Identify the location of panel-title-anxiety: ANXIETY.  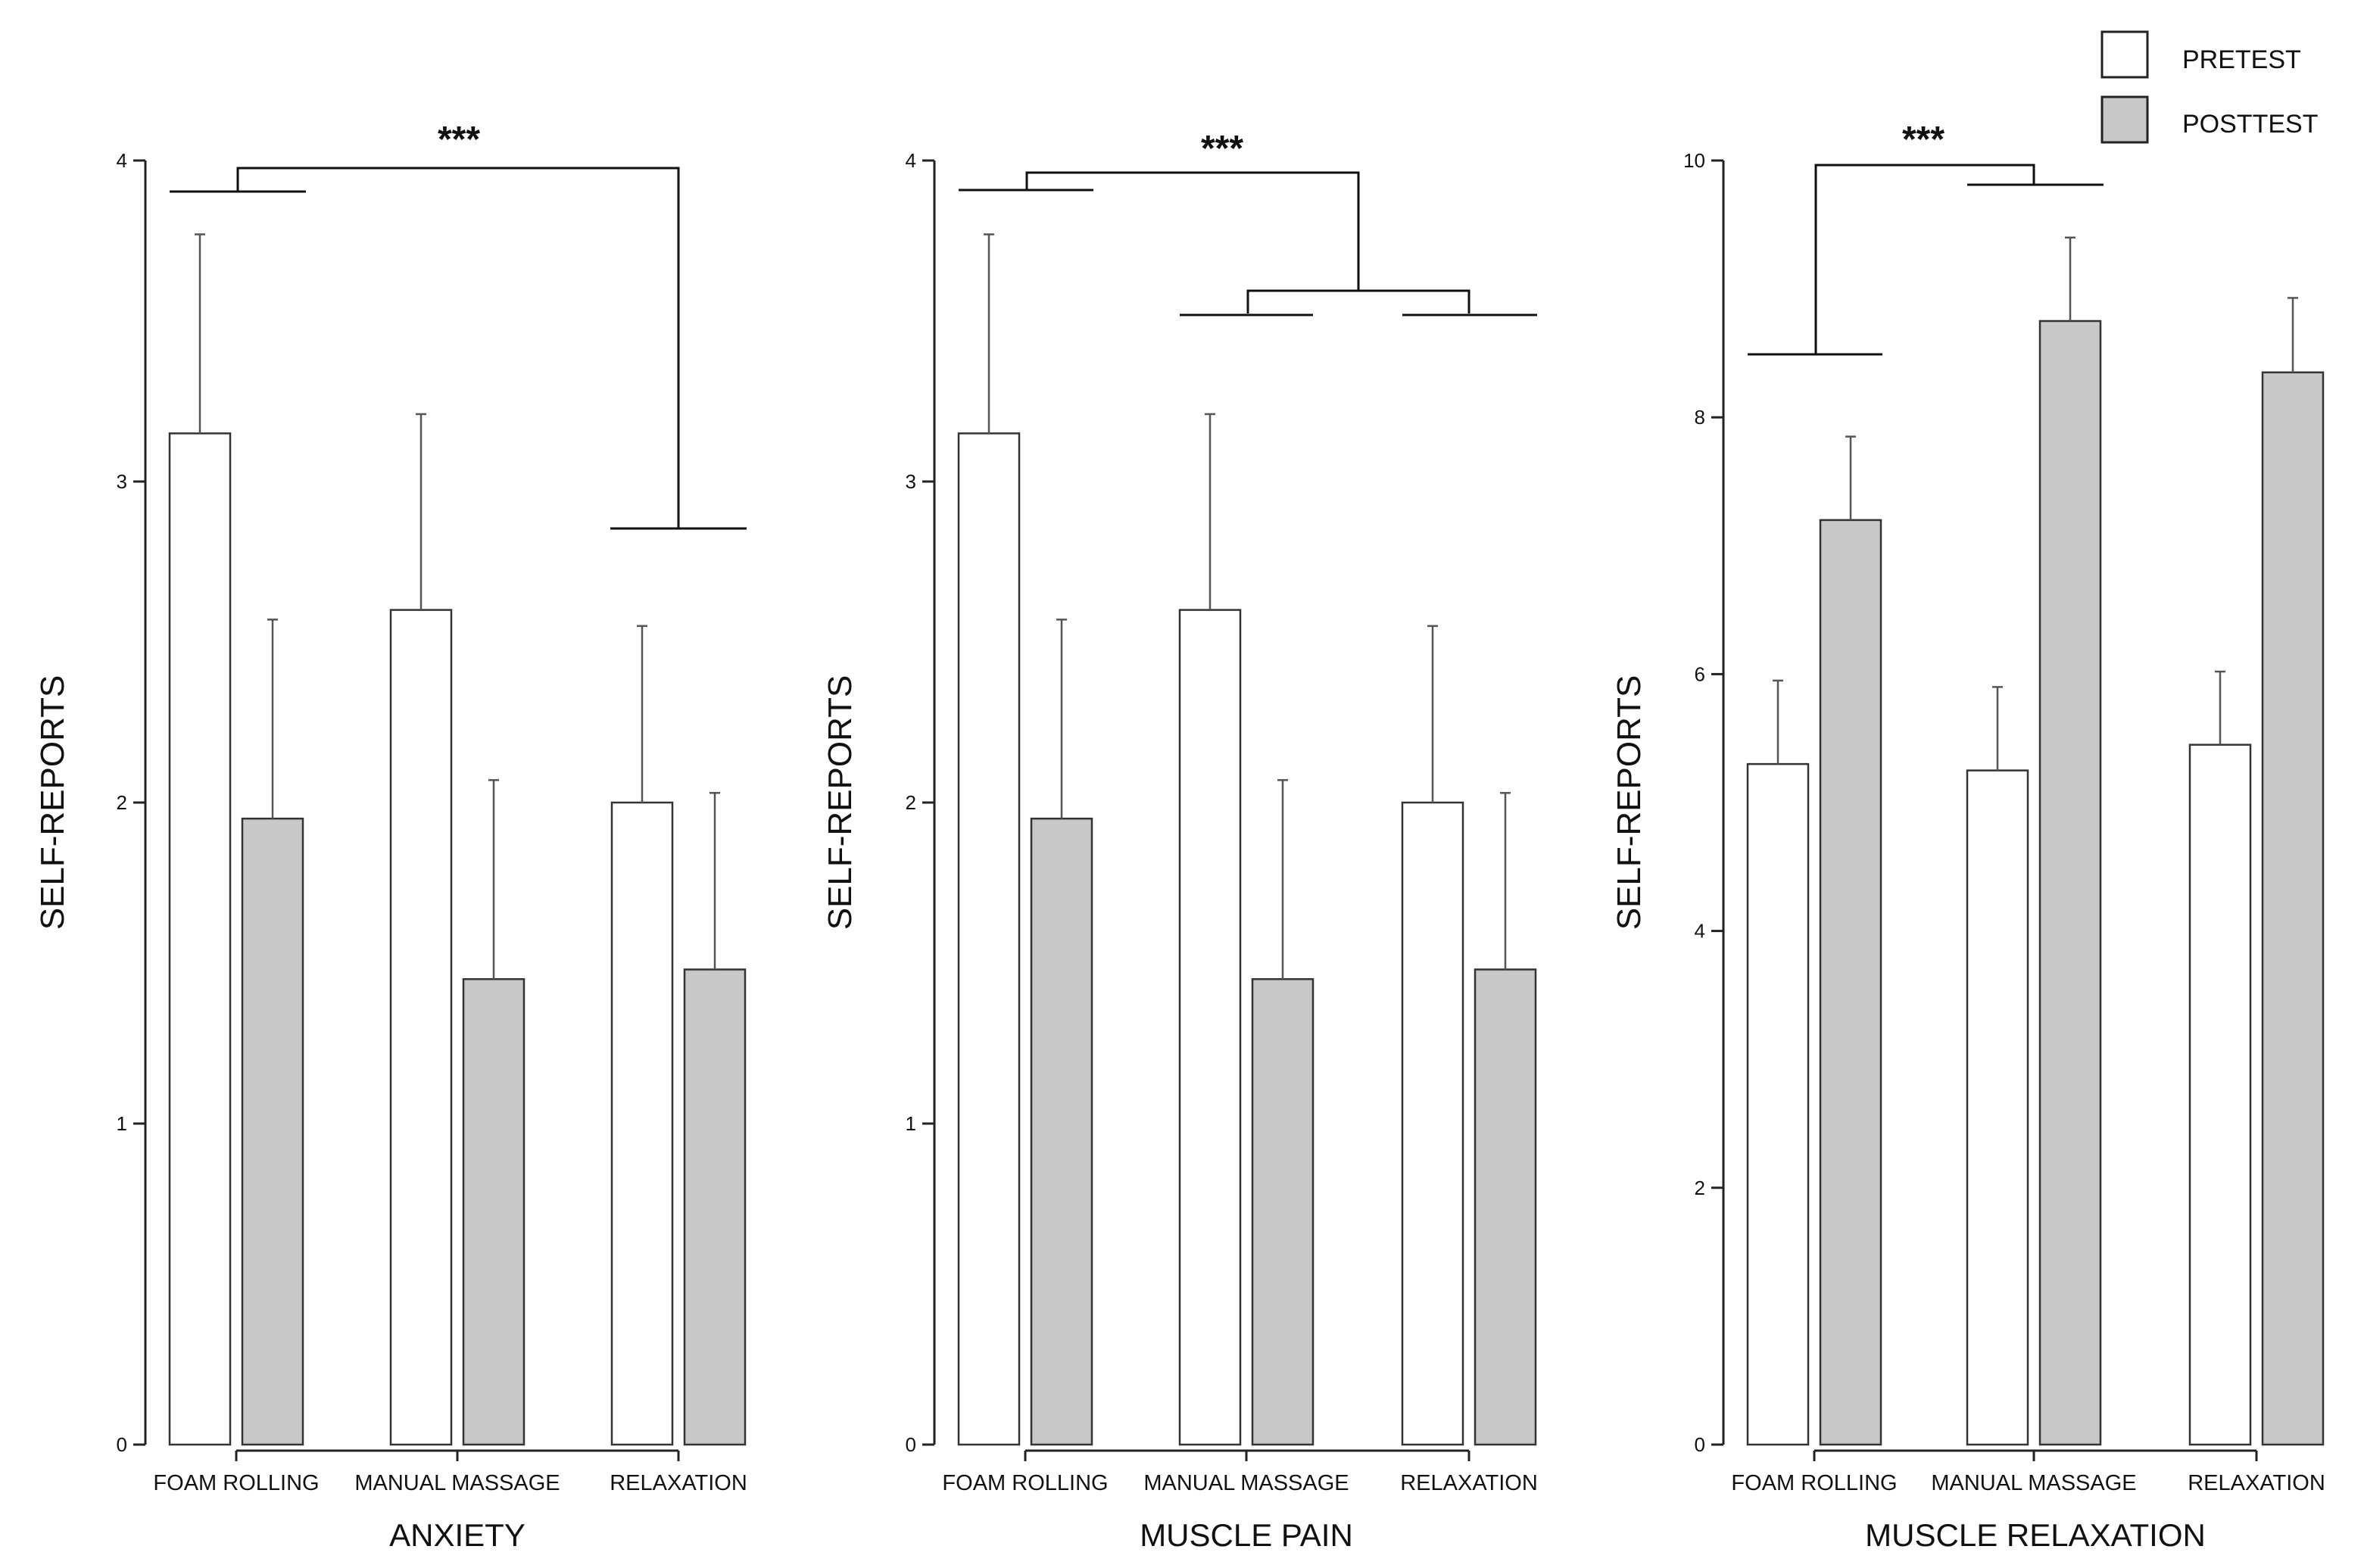
(458, 1535).